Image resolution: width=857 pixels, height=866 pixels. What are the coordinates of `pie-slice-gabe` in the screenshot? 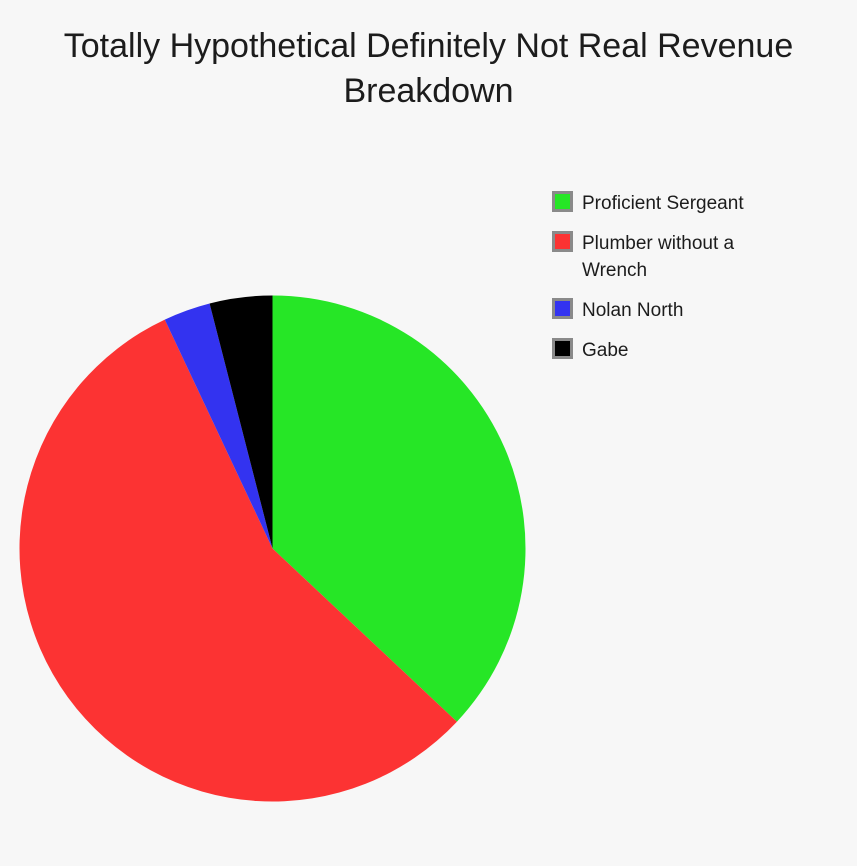 It's located at (241, 422).